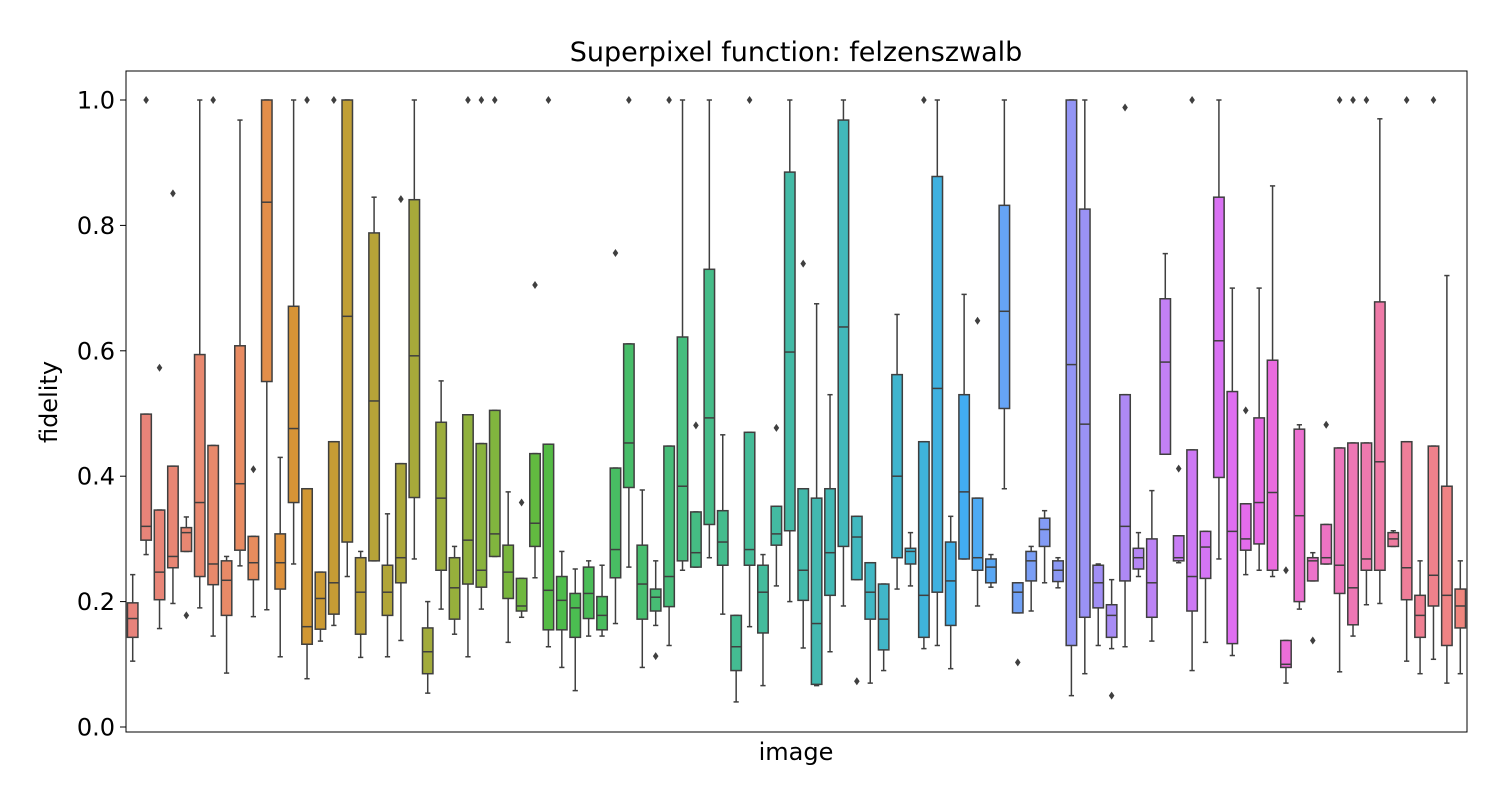 The height and width of the screenshot is (800, 1500). Describe the element at coordinates (96, 477) in the screenshot. I see `y-tick-label: 0.4` at that location.